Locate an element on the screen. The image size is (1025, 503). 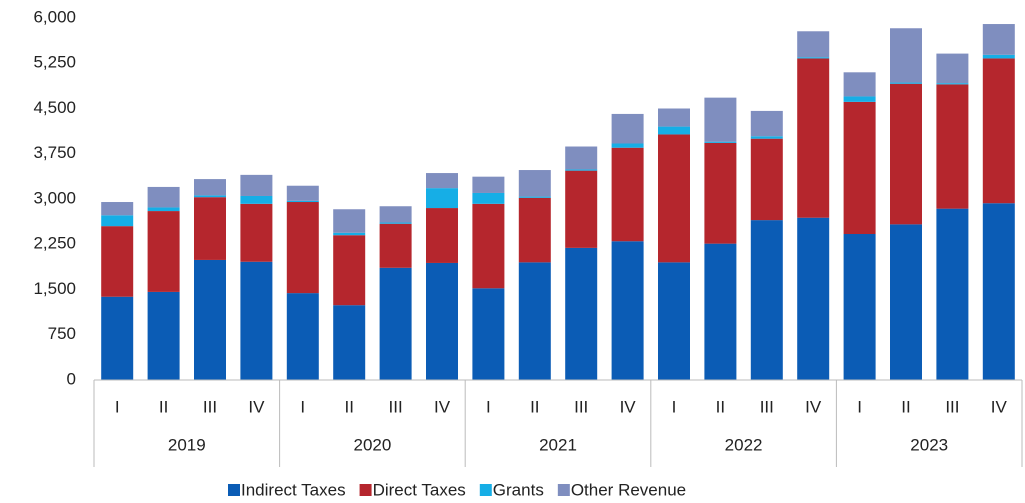
group-label: 2021 is located at coordinates (558, 444).